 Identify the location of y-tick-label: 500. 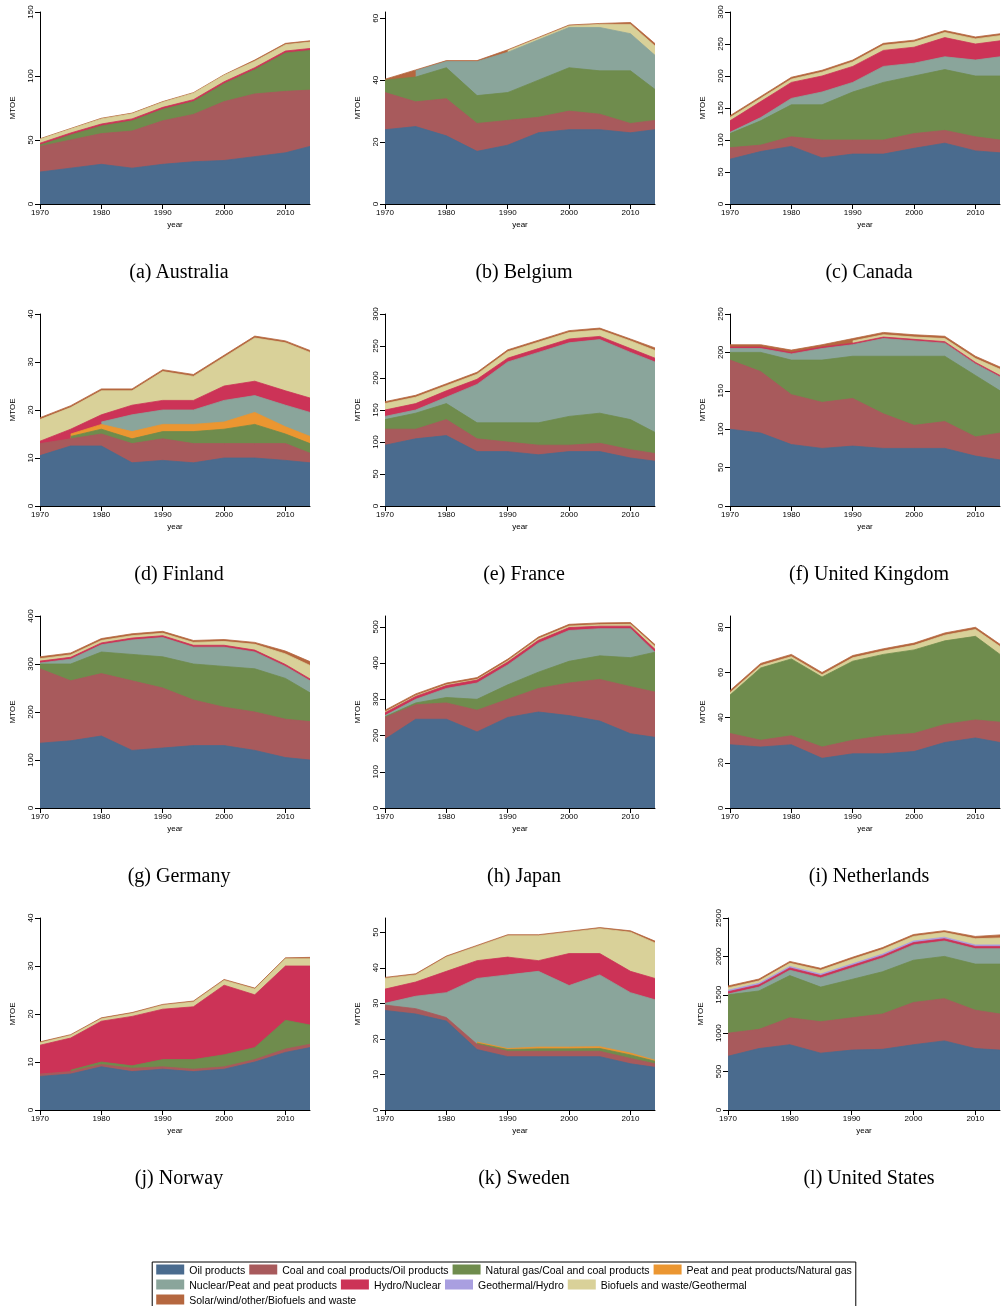
(375, 626).